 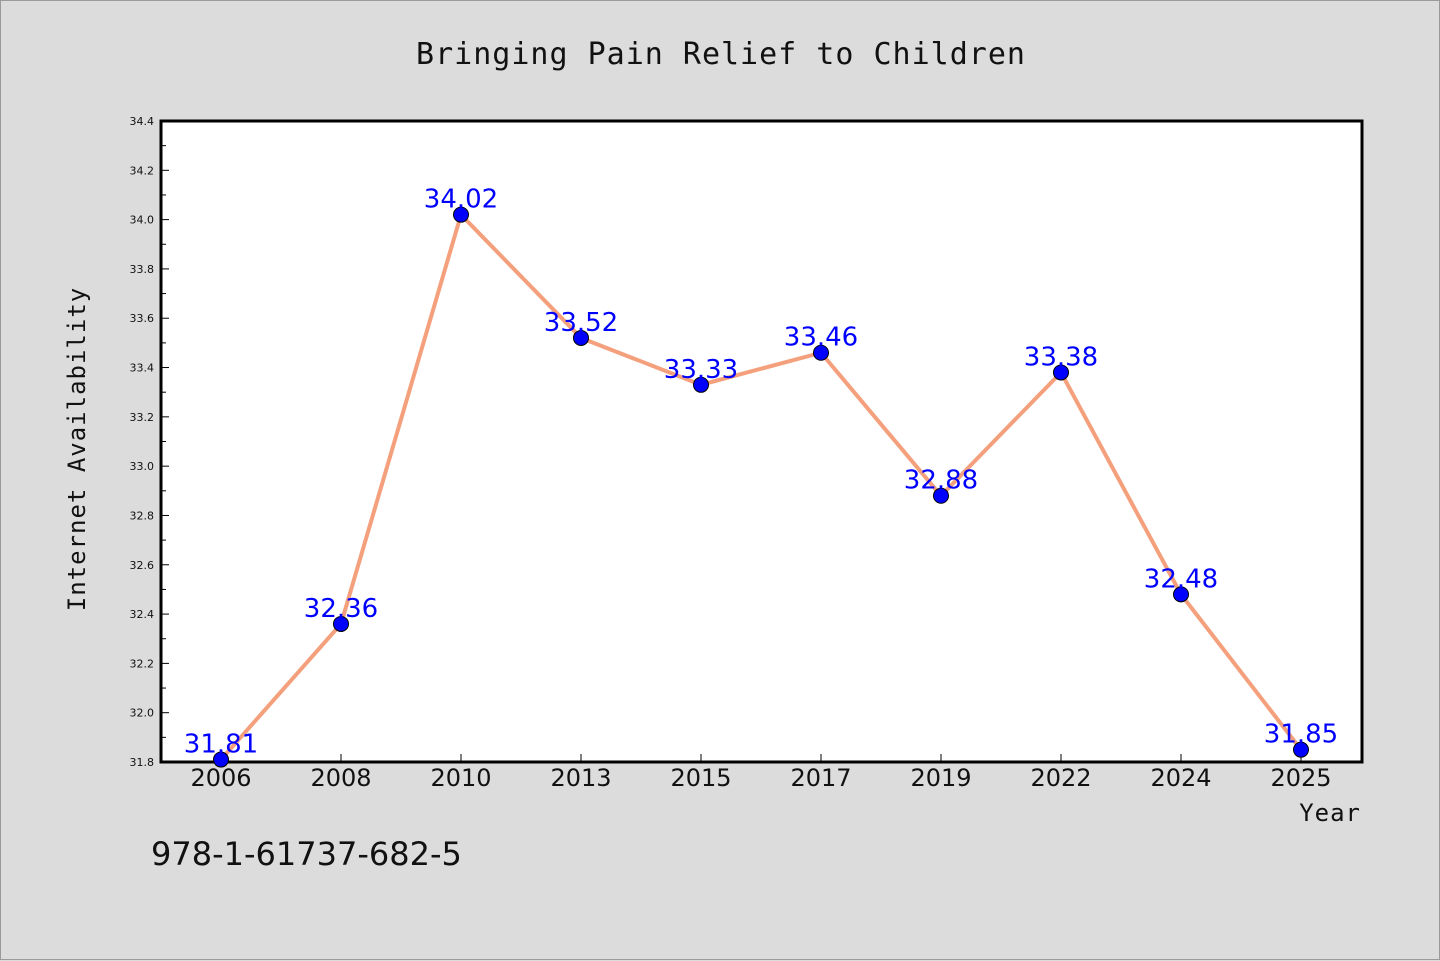 I want to click on y-tick-label: 33.0, so click(x=142, y=466).